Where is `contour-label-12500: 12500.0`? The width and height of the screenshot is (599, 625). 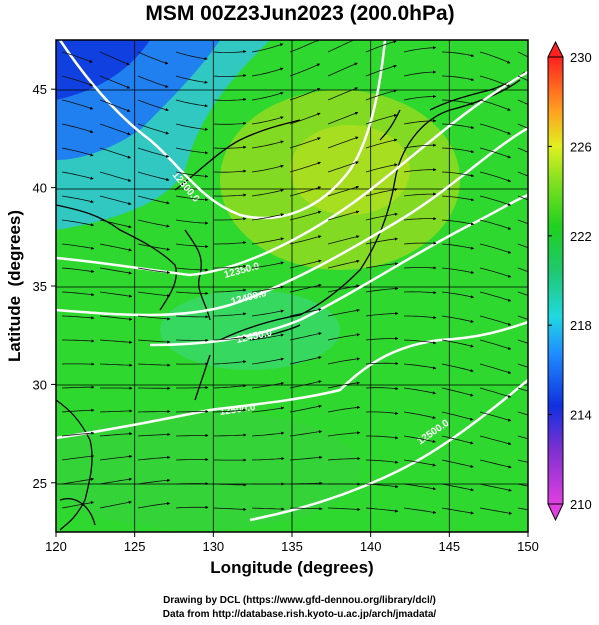
contour-label-12500: 12500.0 is located at coordinates (238, 410).